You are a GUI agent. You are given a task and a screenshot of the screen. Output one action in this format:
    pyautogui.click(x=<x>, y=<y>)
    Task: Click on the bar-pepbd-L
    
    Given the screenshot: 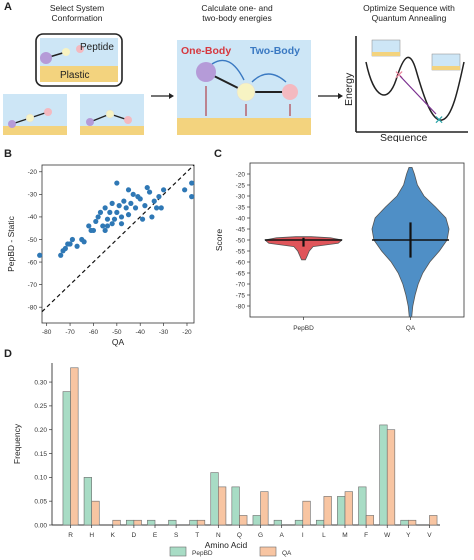 What is the action you would take?
    pyautogui.click(x=320, y=522)
    